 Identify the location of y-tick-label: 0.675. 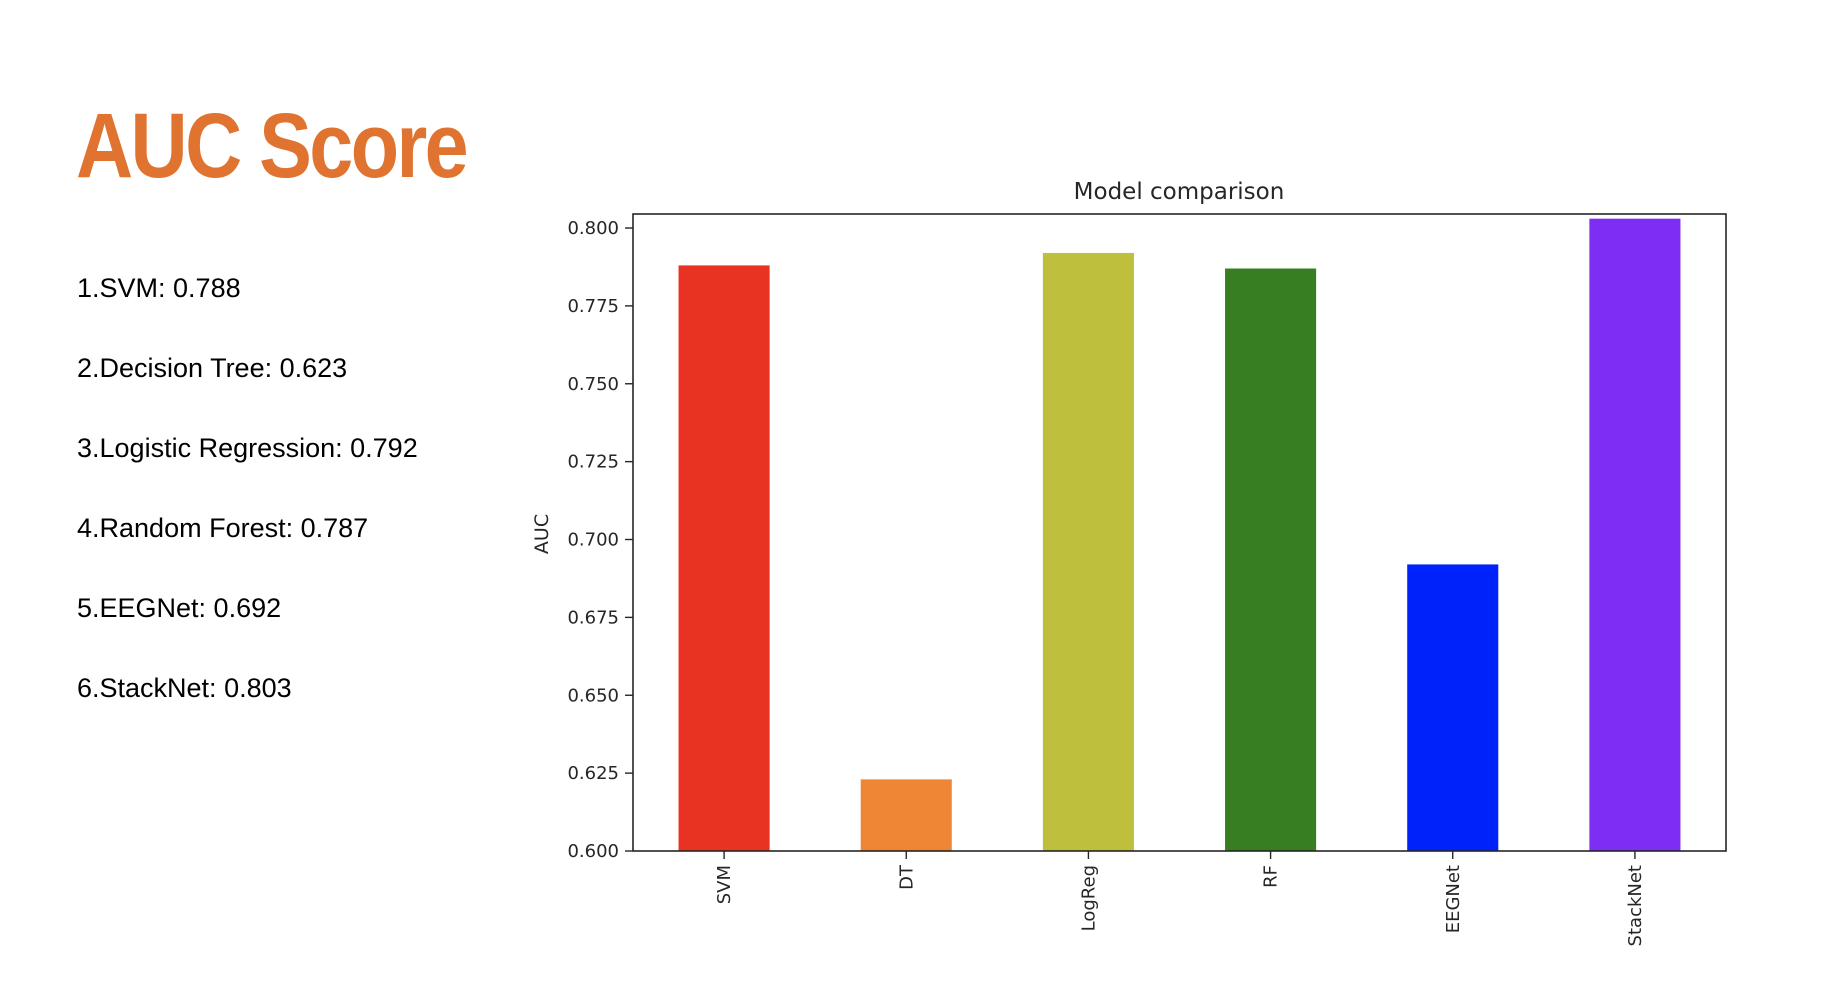
(593, 617).